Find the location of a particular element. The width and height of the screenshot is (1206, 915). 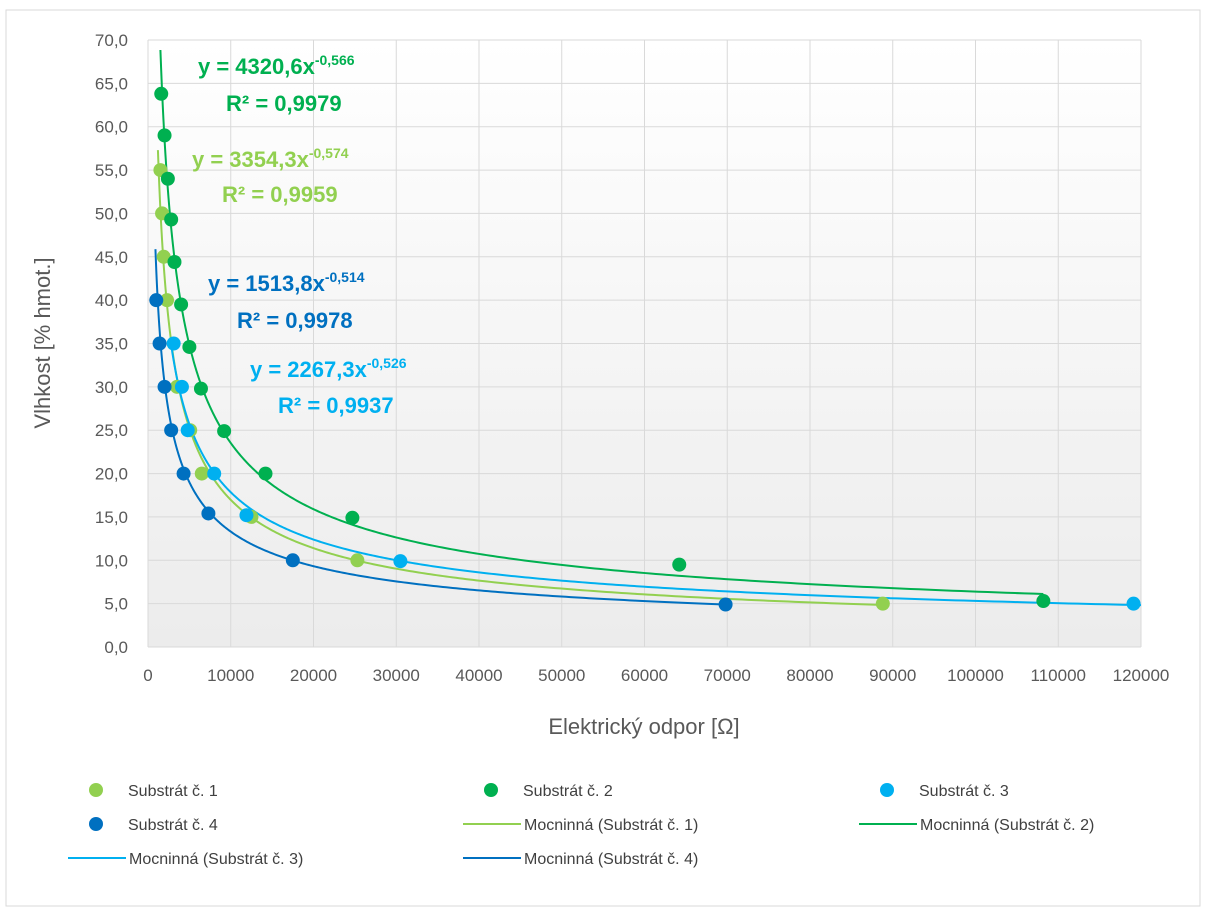

trendline-r-squared: R² = 0,9959 is located at coordinates (280, 194).